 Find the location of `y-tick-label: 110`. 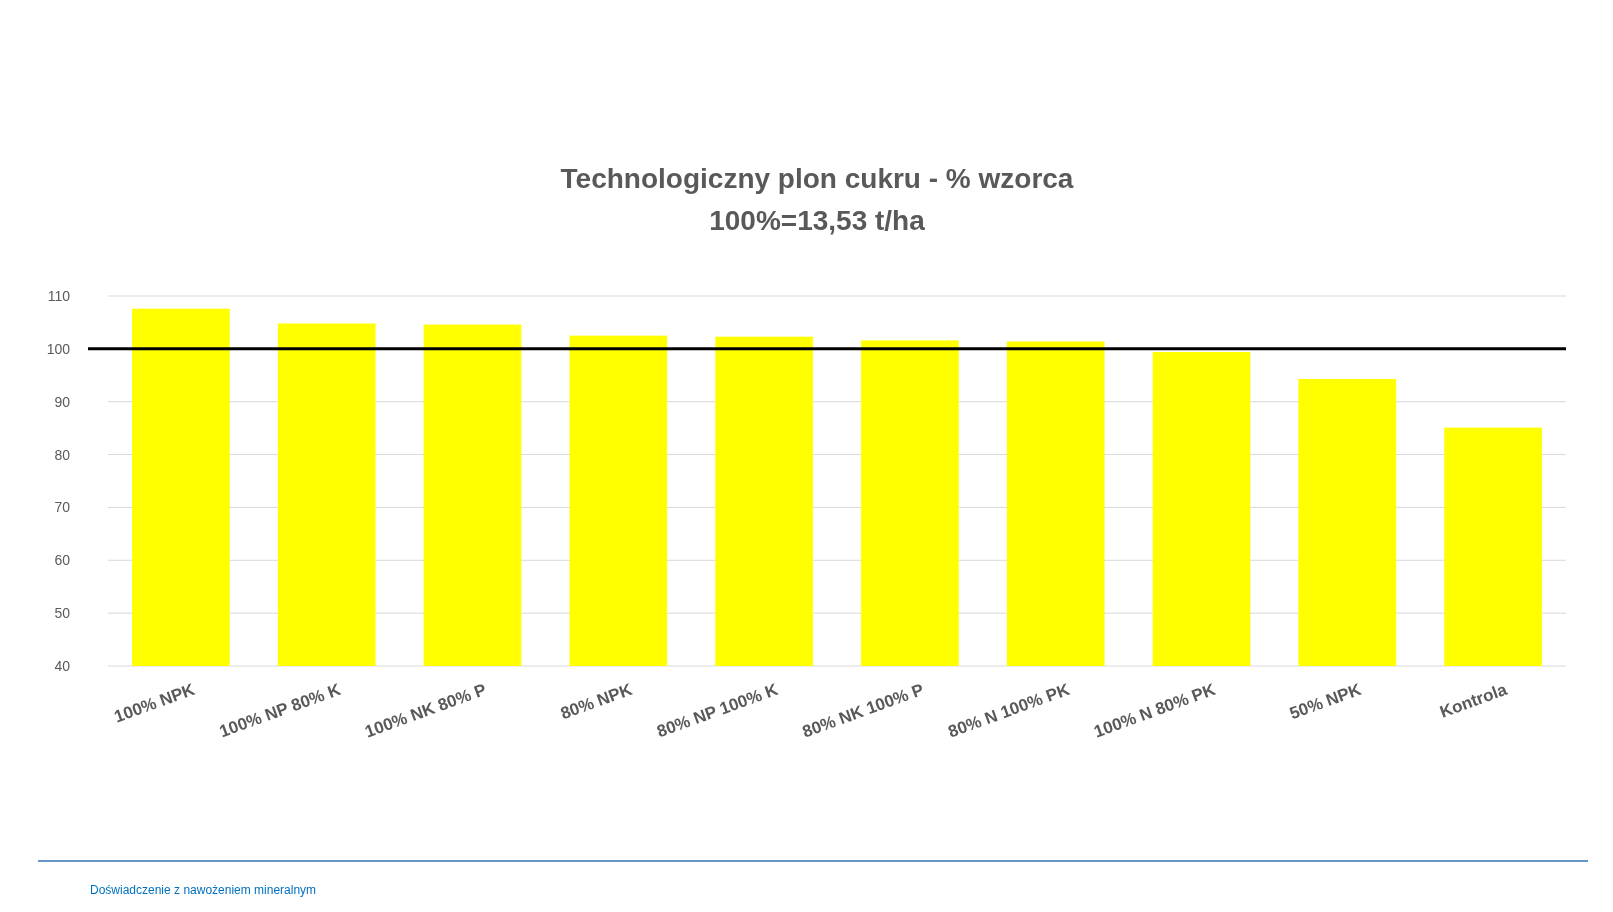

y-tick-label: 110 is located at coordinates (59, 296).